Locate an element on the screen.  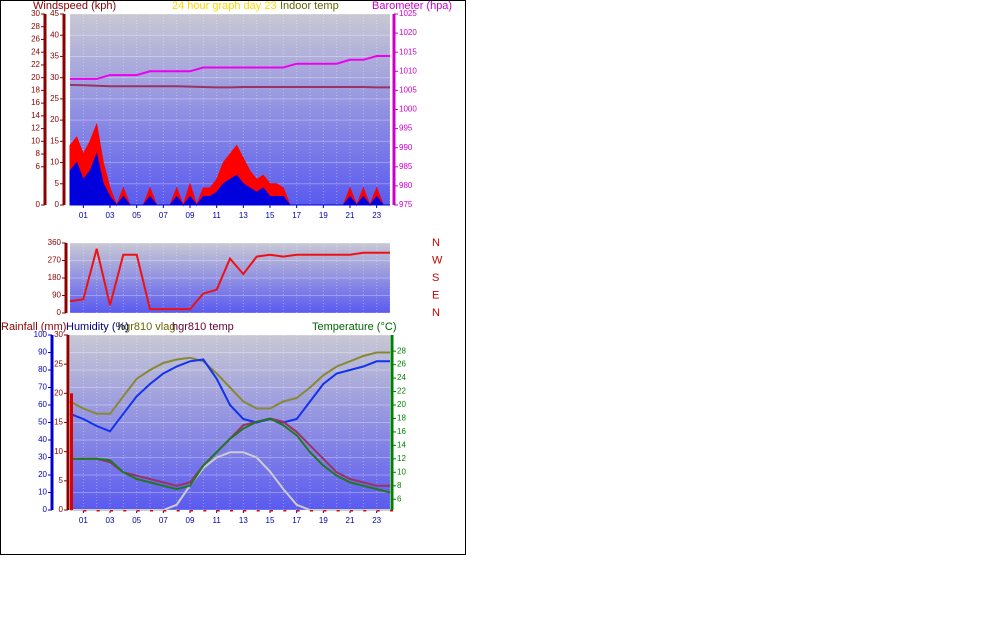
y3-tick-label: 22 is located at coordinates (35, 64).